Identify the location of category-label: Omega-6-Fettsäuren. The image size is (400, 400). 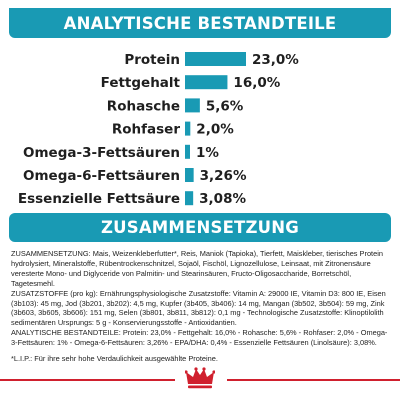
(101, 176).